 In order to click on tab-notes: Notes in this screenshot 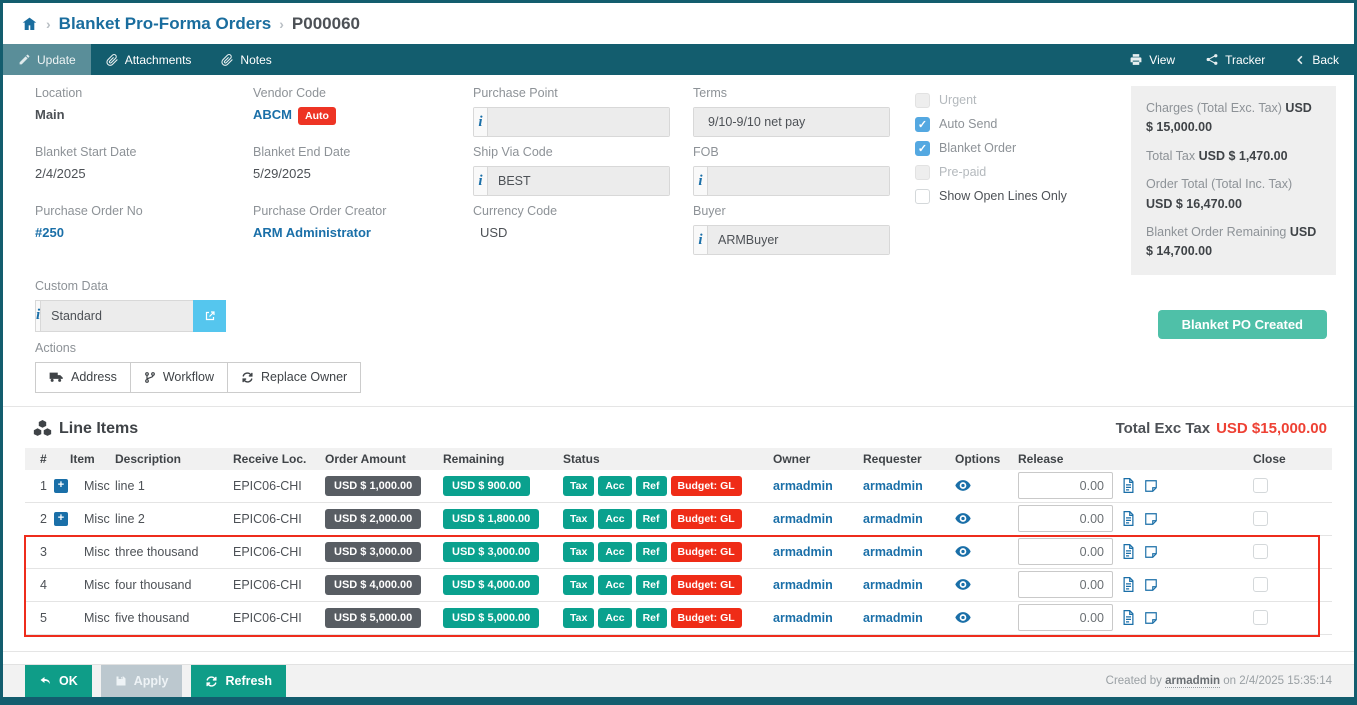, I will do `click(246, 59)`.